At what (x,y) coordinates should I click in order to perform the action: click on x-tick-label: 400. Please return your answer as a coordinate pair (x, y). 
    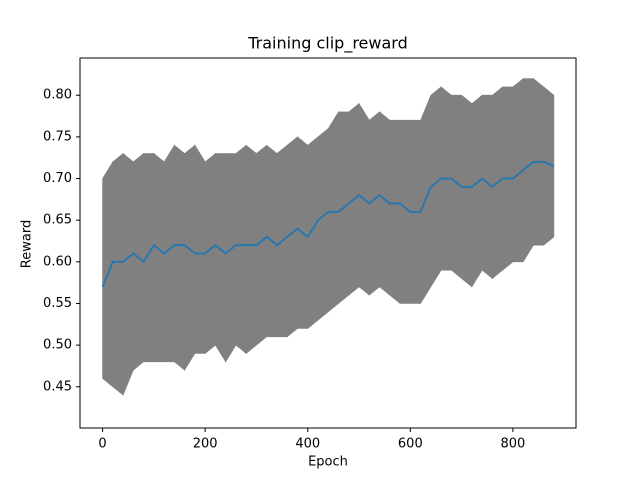
    Looking at the image, I should click on (307, 444).